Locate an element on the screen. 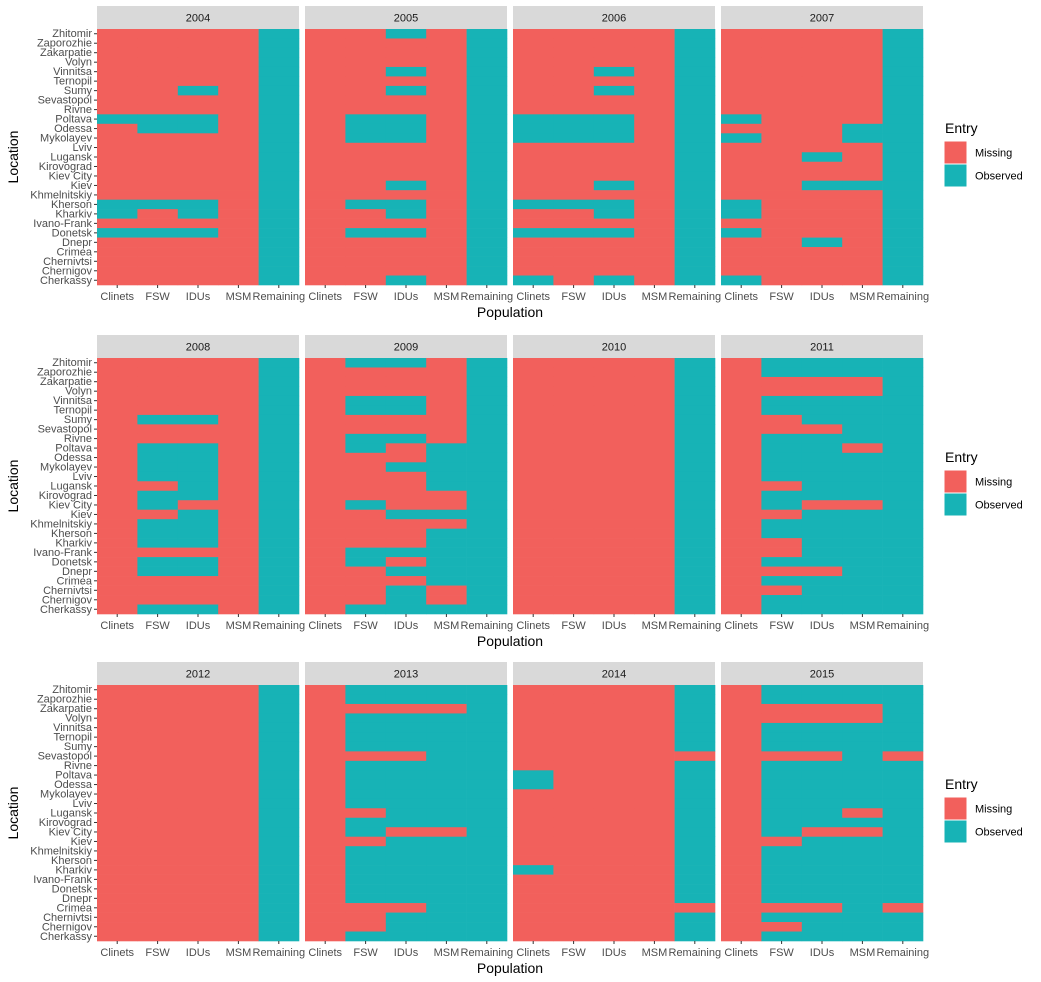  cell-2007-Ivano-Frank-IDUs is located at coordinates (822, 223).